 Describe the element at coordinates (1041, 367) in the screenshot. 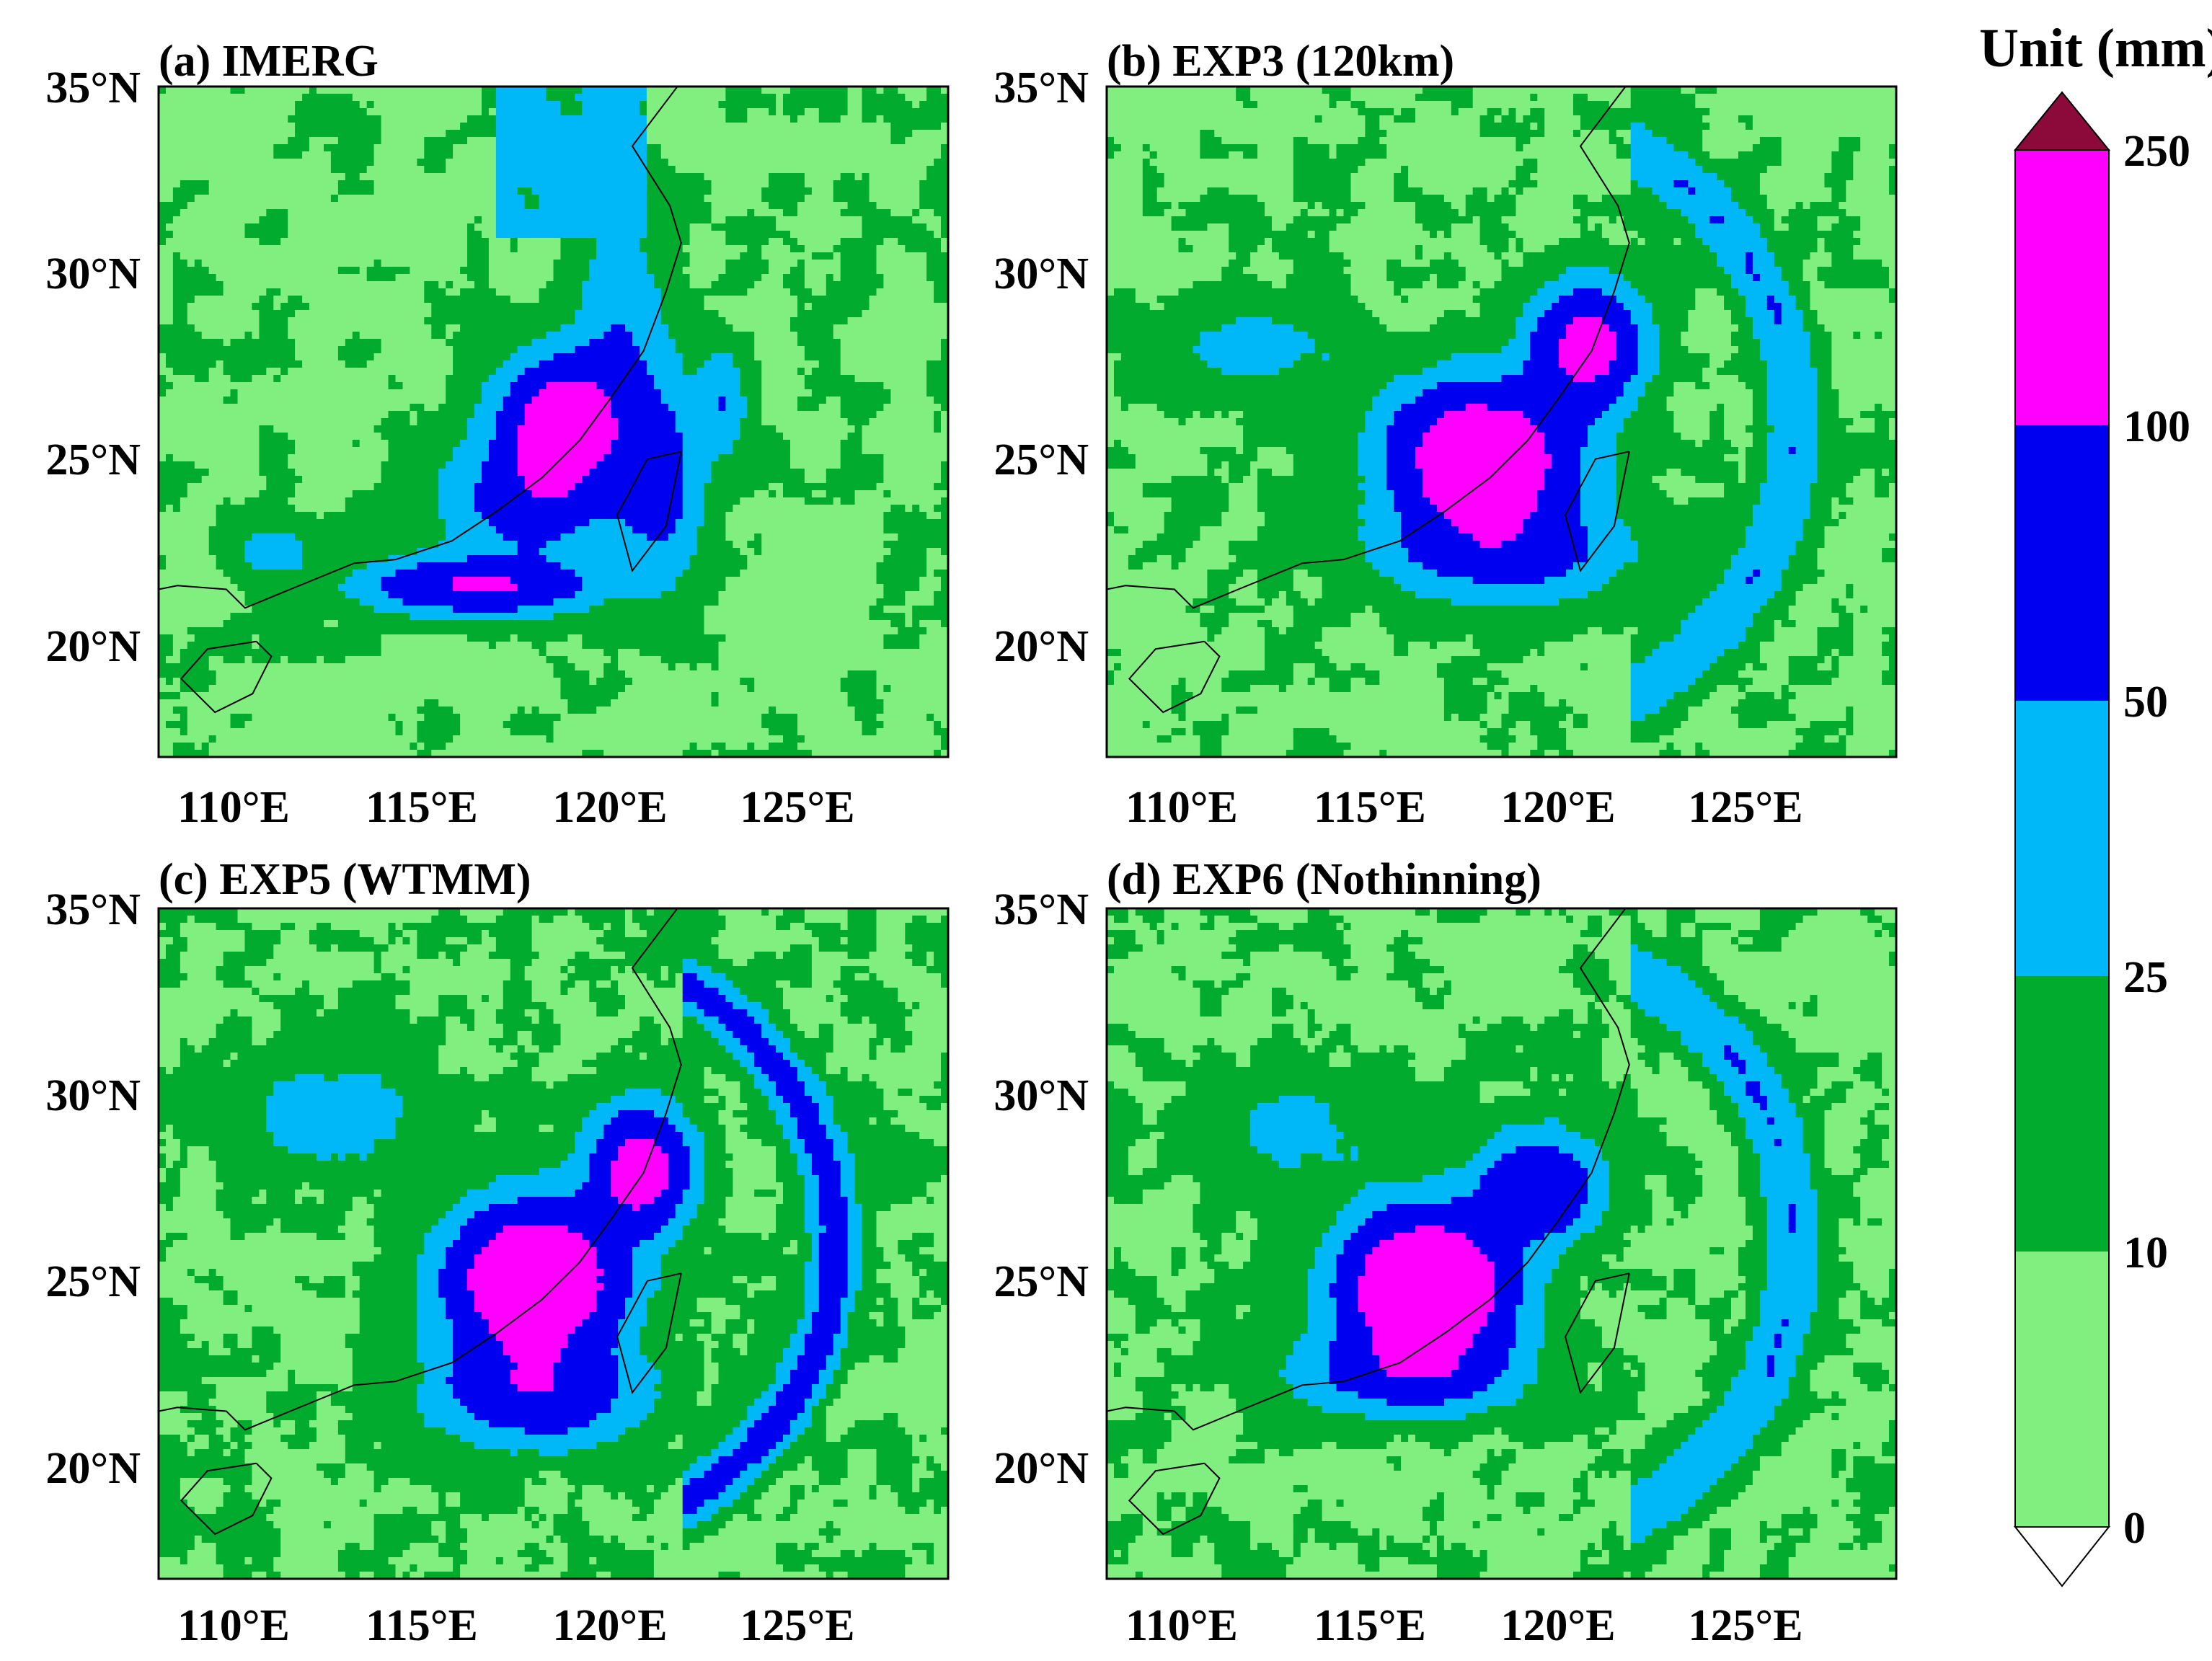

I see `panel-b-yticks: 35°N 30°N 25°N 20°N` at that location.